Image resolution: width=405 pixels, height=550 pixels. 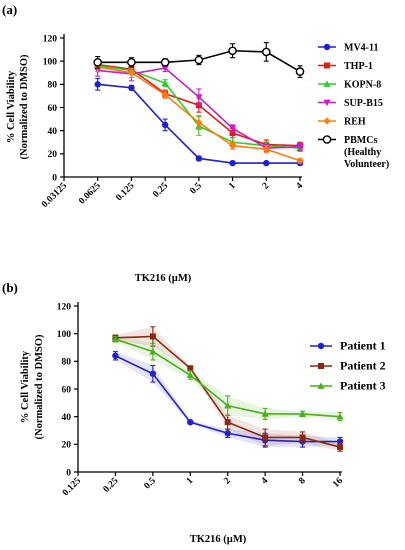 I want to click on chart-b-xlabel: TK216 (µM), so click(x=218, y=539).